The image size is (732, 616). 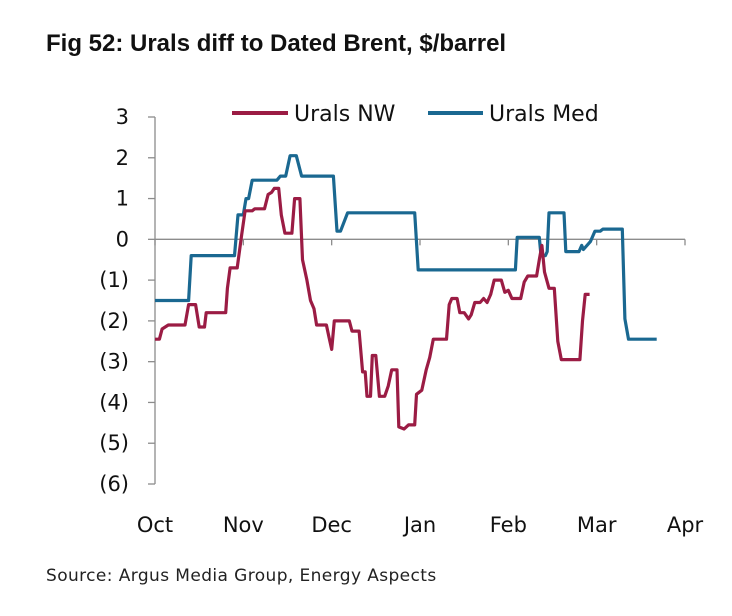 What do you see at coordinates (155, 525) in the screenshot?
I see `x-tick-label: Oct` at bounding box center [155, 525].